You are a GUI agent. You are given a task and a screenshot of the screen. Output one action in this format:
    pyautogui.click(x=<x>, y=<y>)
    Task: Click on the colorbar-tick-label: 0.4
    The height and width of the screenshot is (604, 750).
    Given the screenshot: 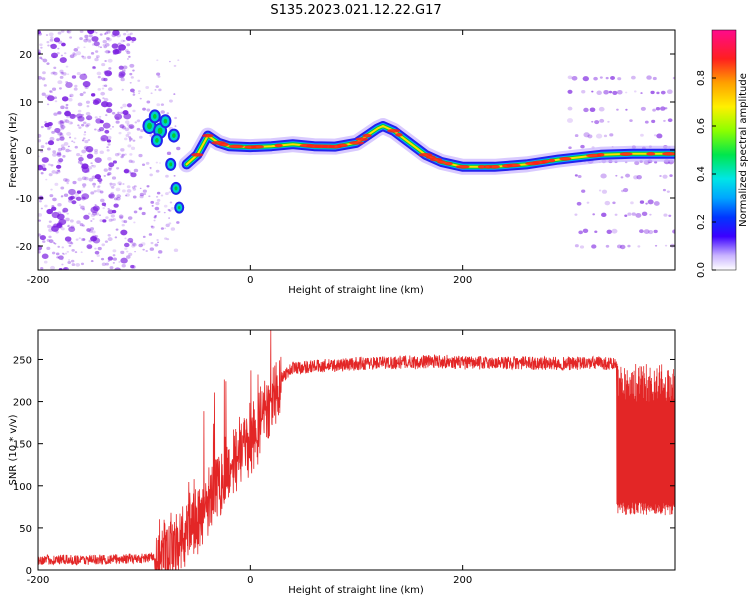 What is the action you would take?
    pyautogui.click(x=701, y=174)
    